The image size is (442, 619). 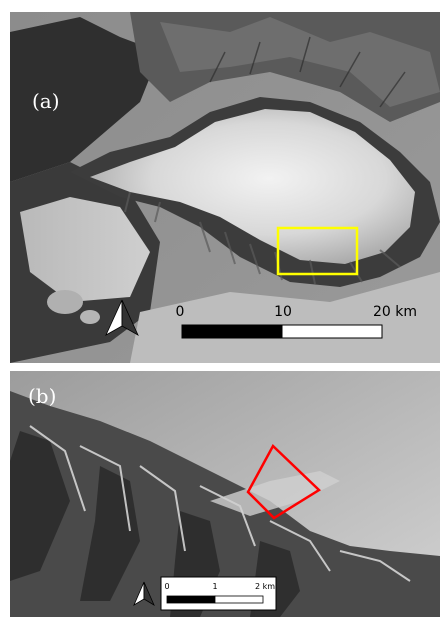 What do you see at coordinates (282, 331) in the screenshot?
I see `scale-bar` at bounding box center [282, 331].